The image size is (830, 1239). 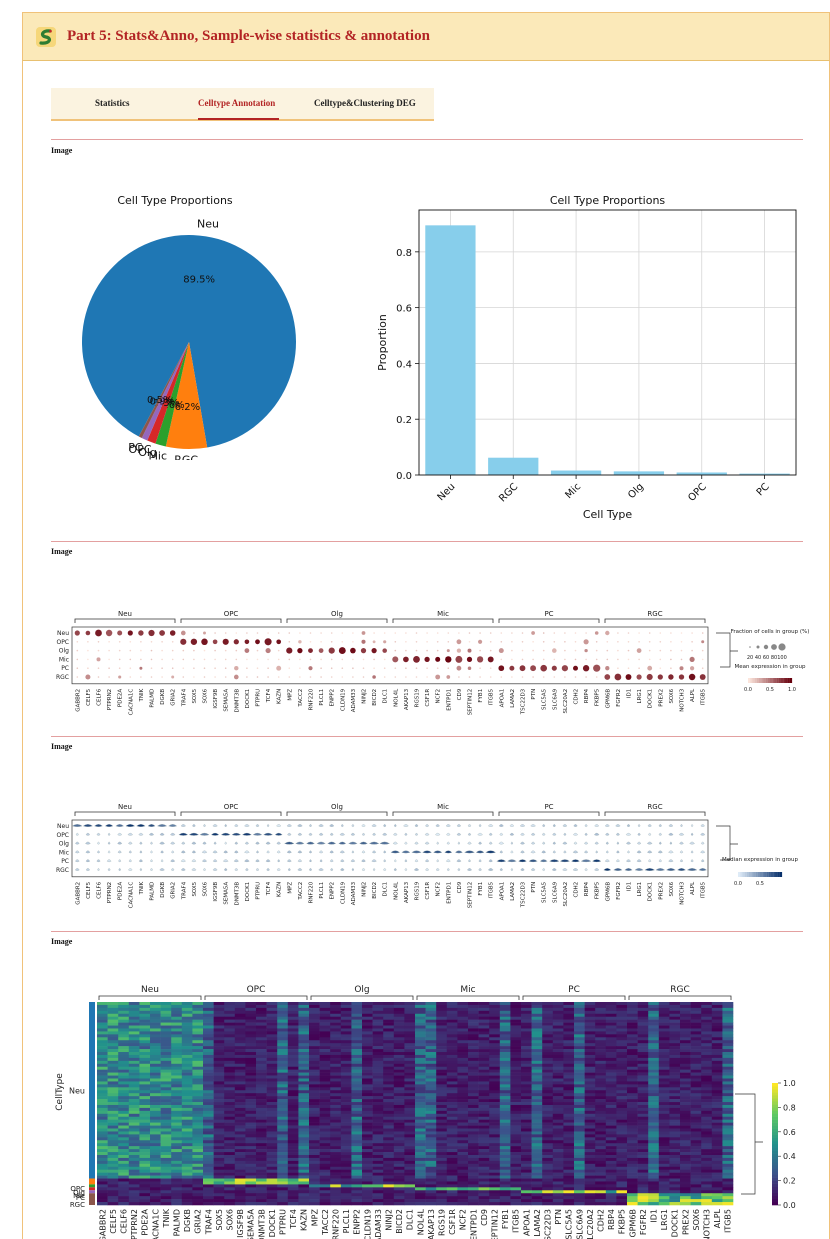 What do you see at coordinates (112, 103) in the screenshot?
I see `tab-statistics: Statistics` at bounding box center [112, 103].